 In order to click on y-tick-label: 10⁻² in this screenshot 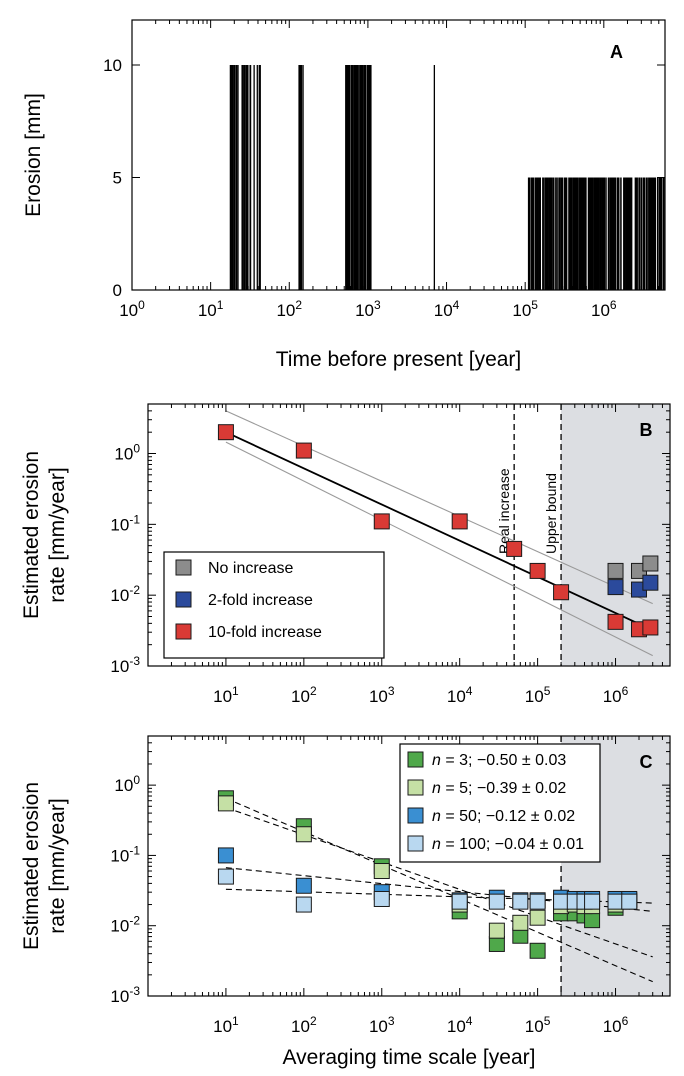, I will do `click(125, 925)`.